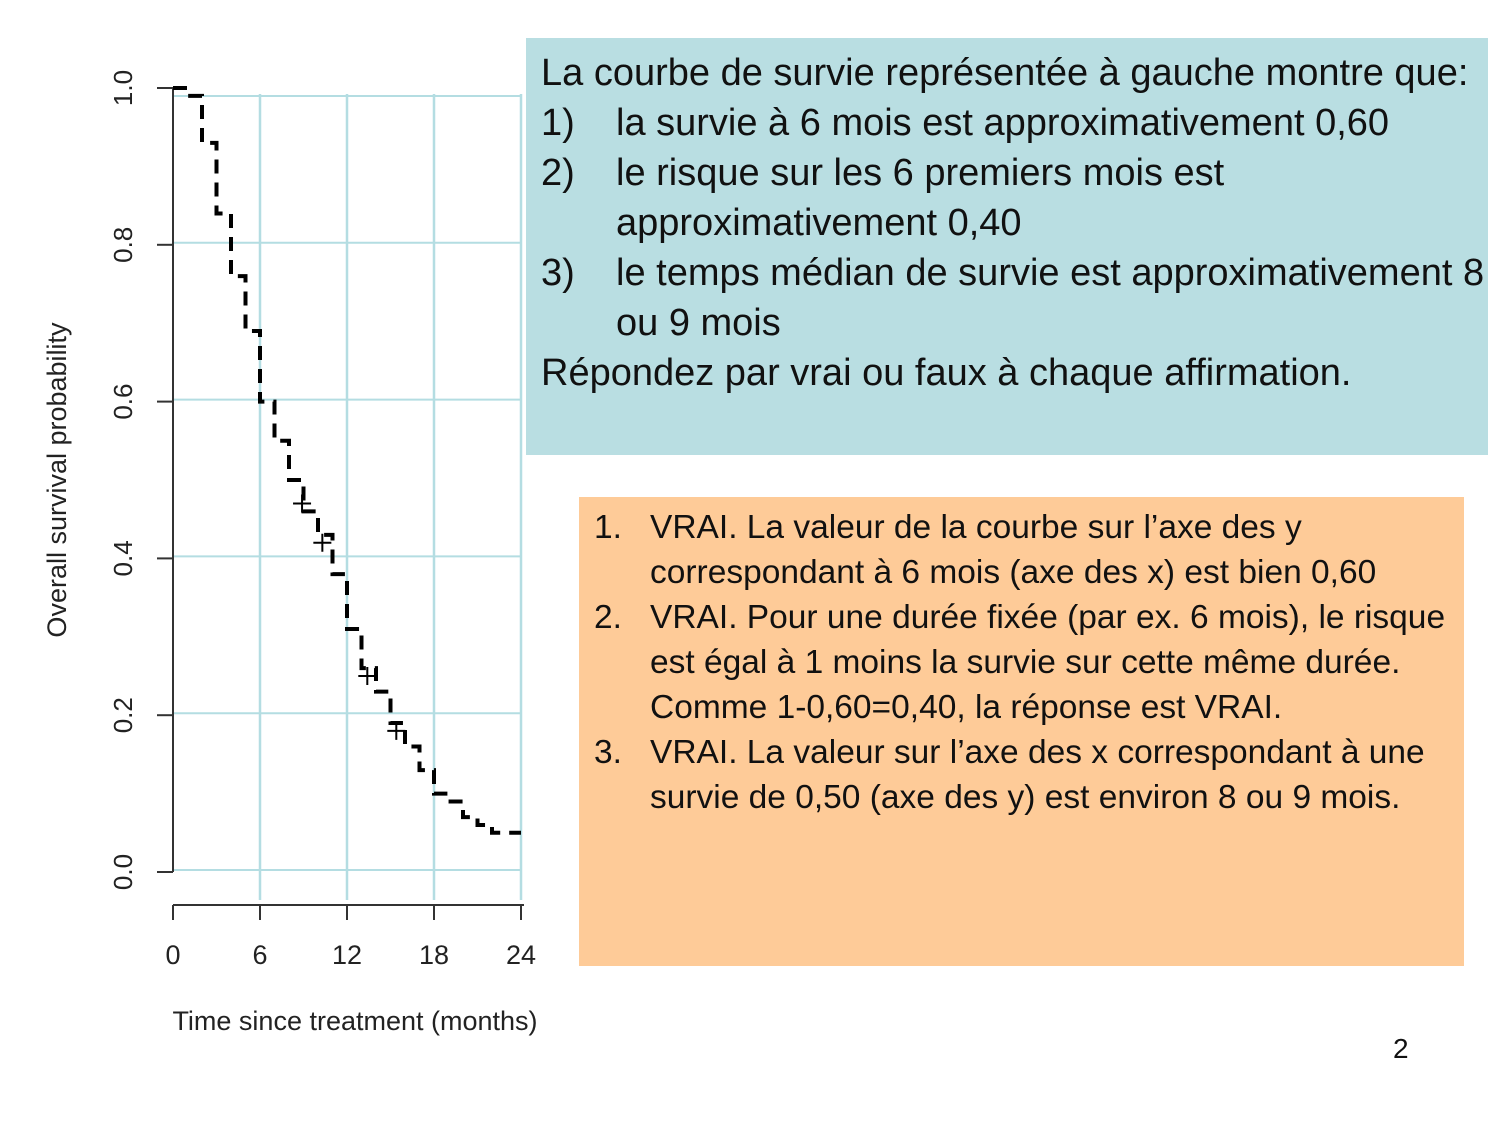 This screenshot has height=1125, width=1500. I want to click on y-tick-label: 0.4, so click(123, 558).